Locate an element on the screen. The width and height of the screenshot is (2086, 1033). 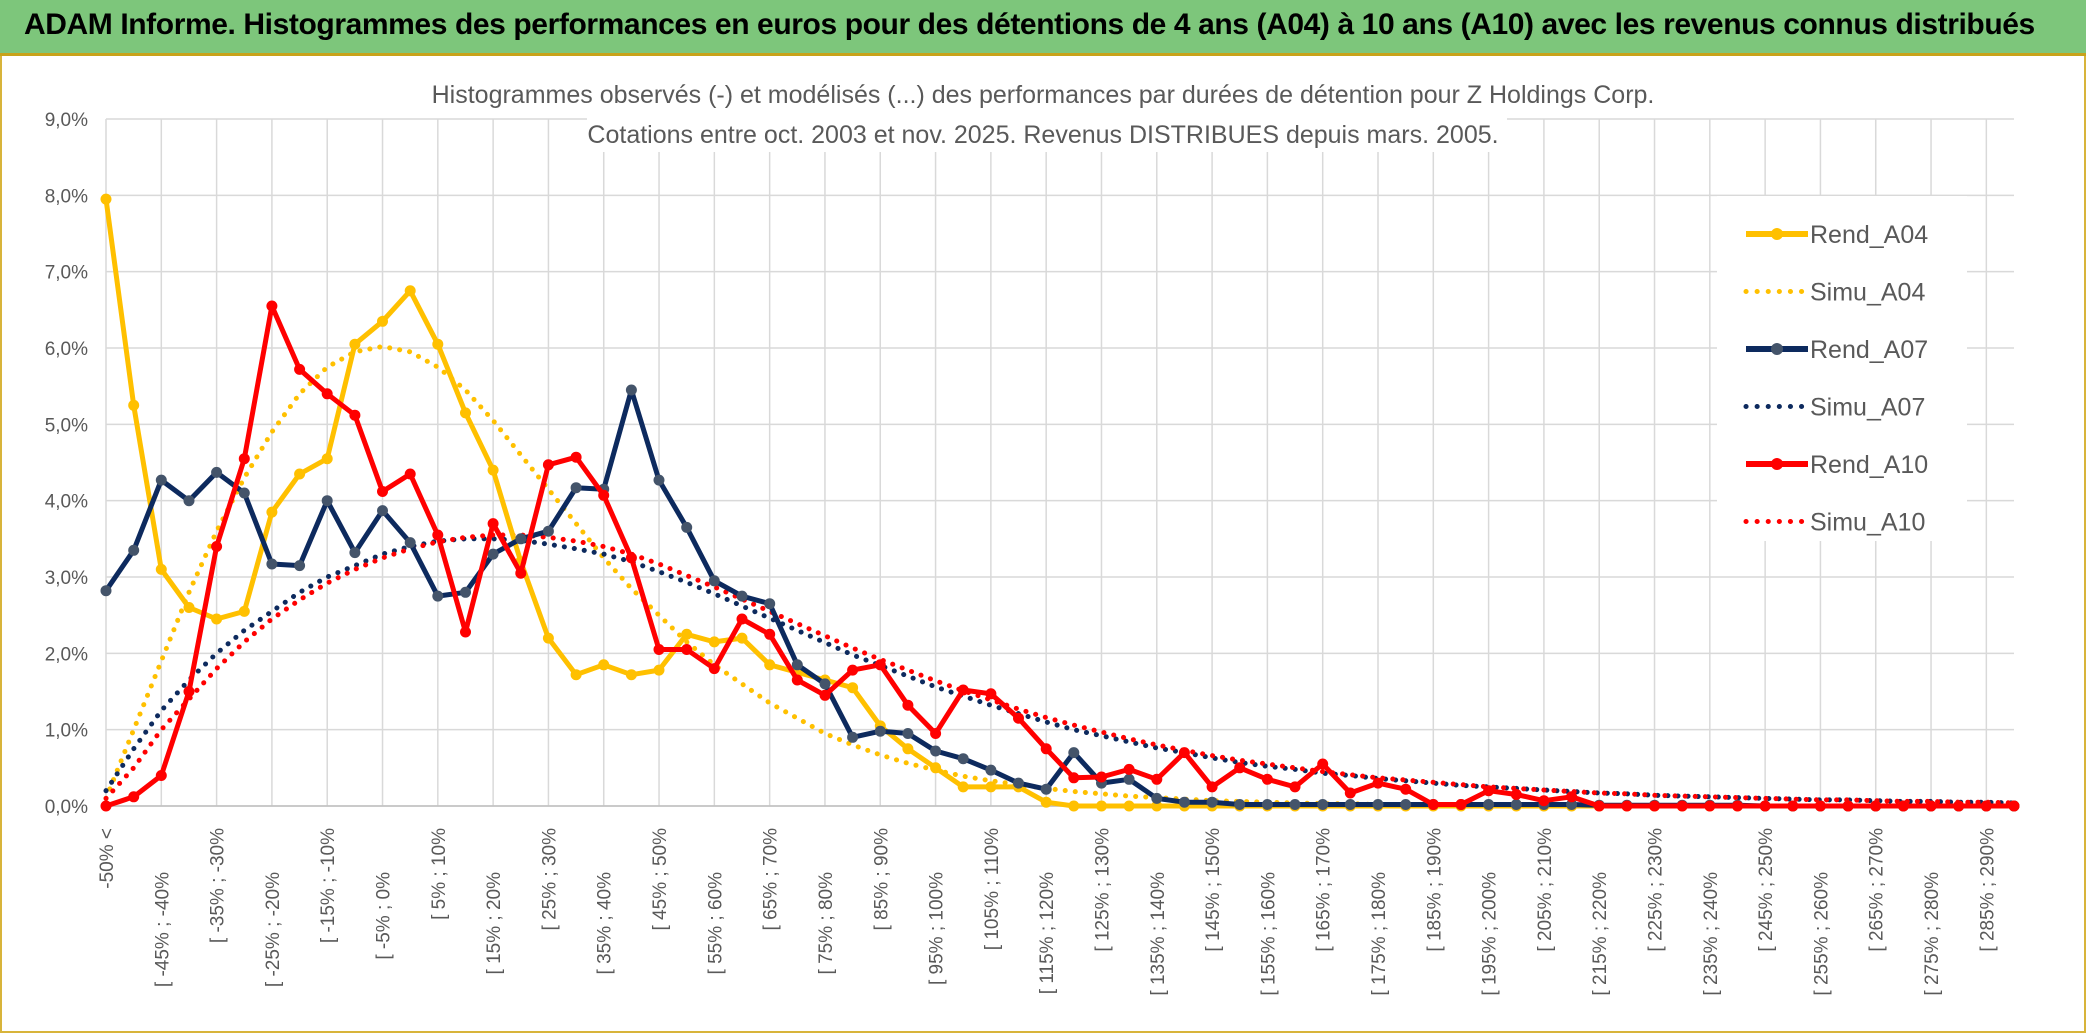
legend-item-simu-a04: Simu_A04 is located at coordinates (1834, 293).